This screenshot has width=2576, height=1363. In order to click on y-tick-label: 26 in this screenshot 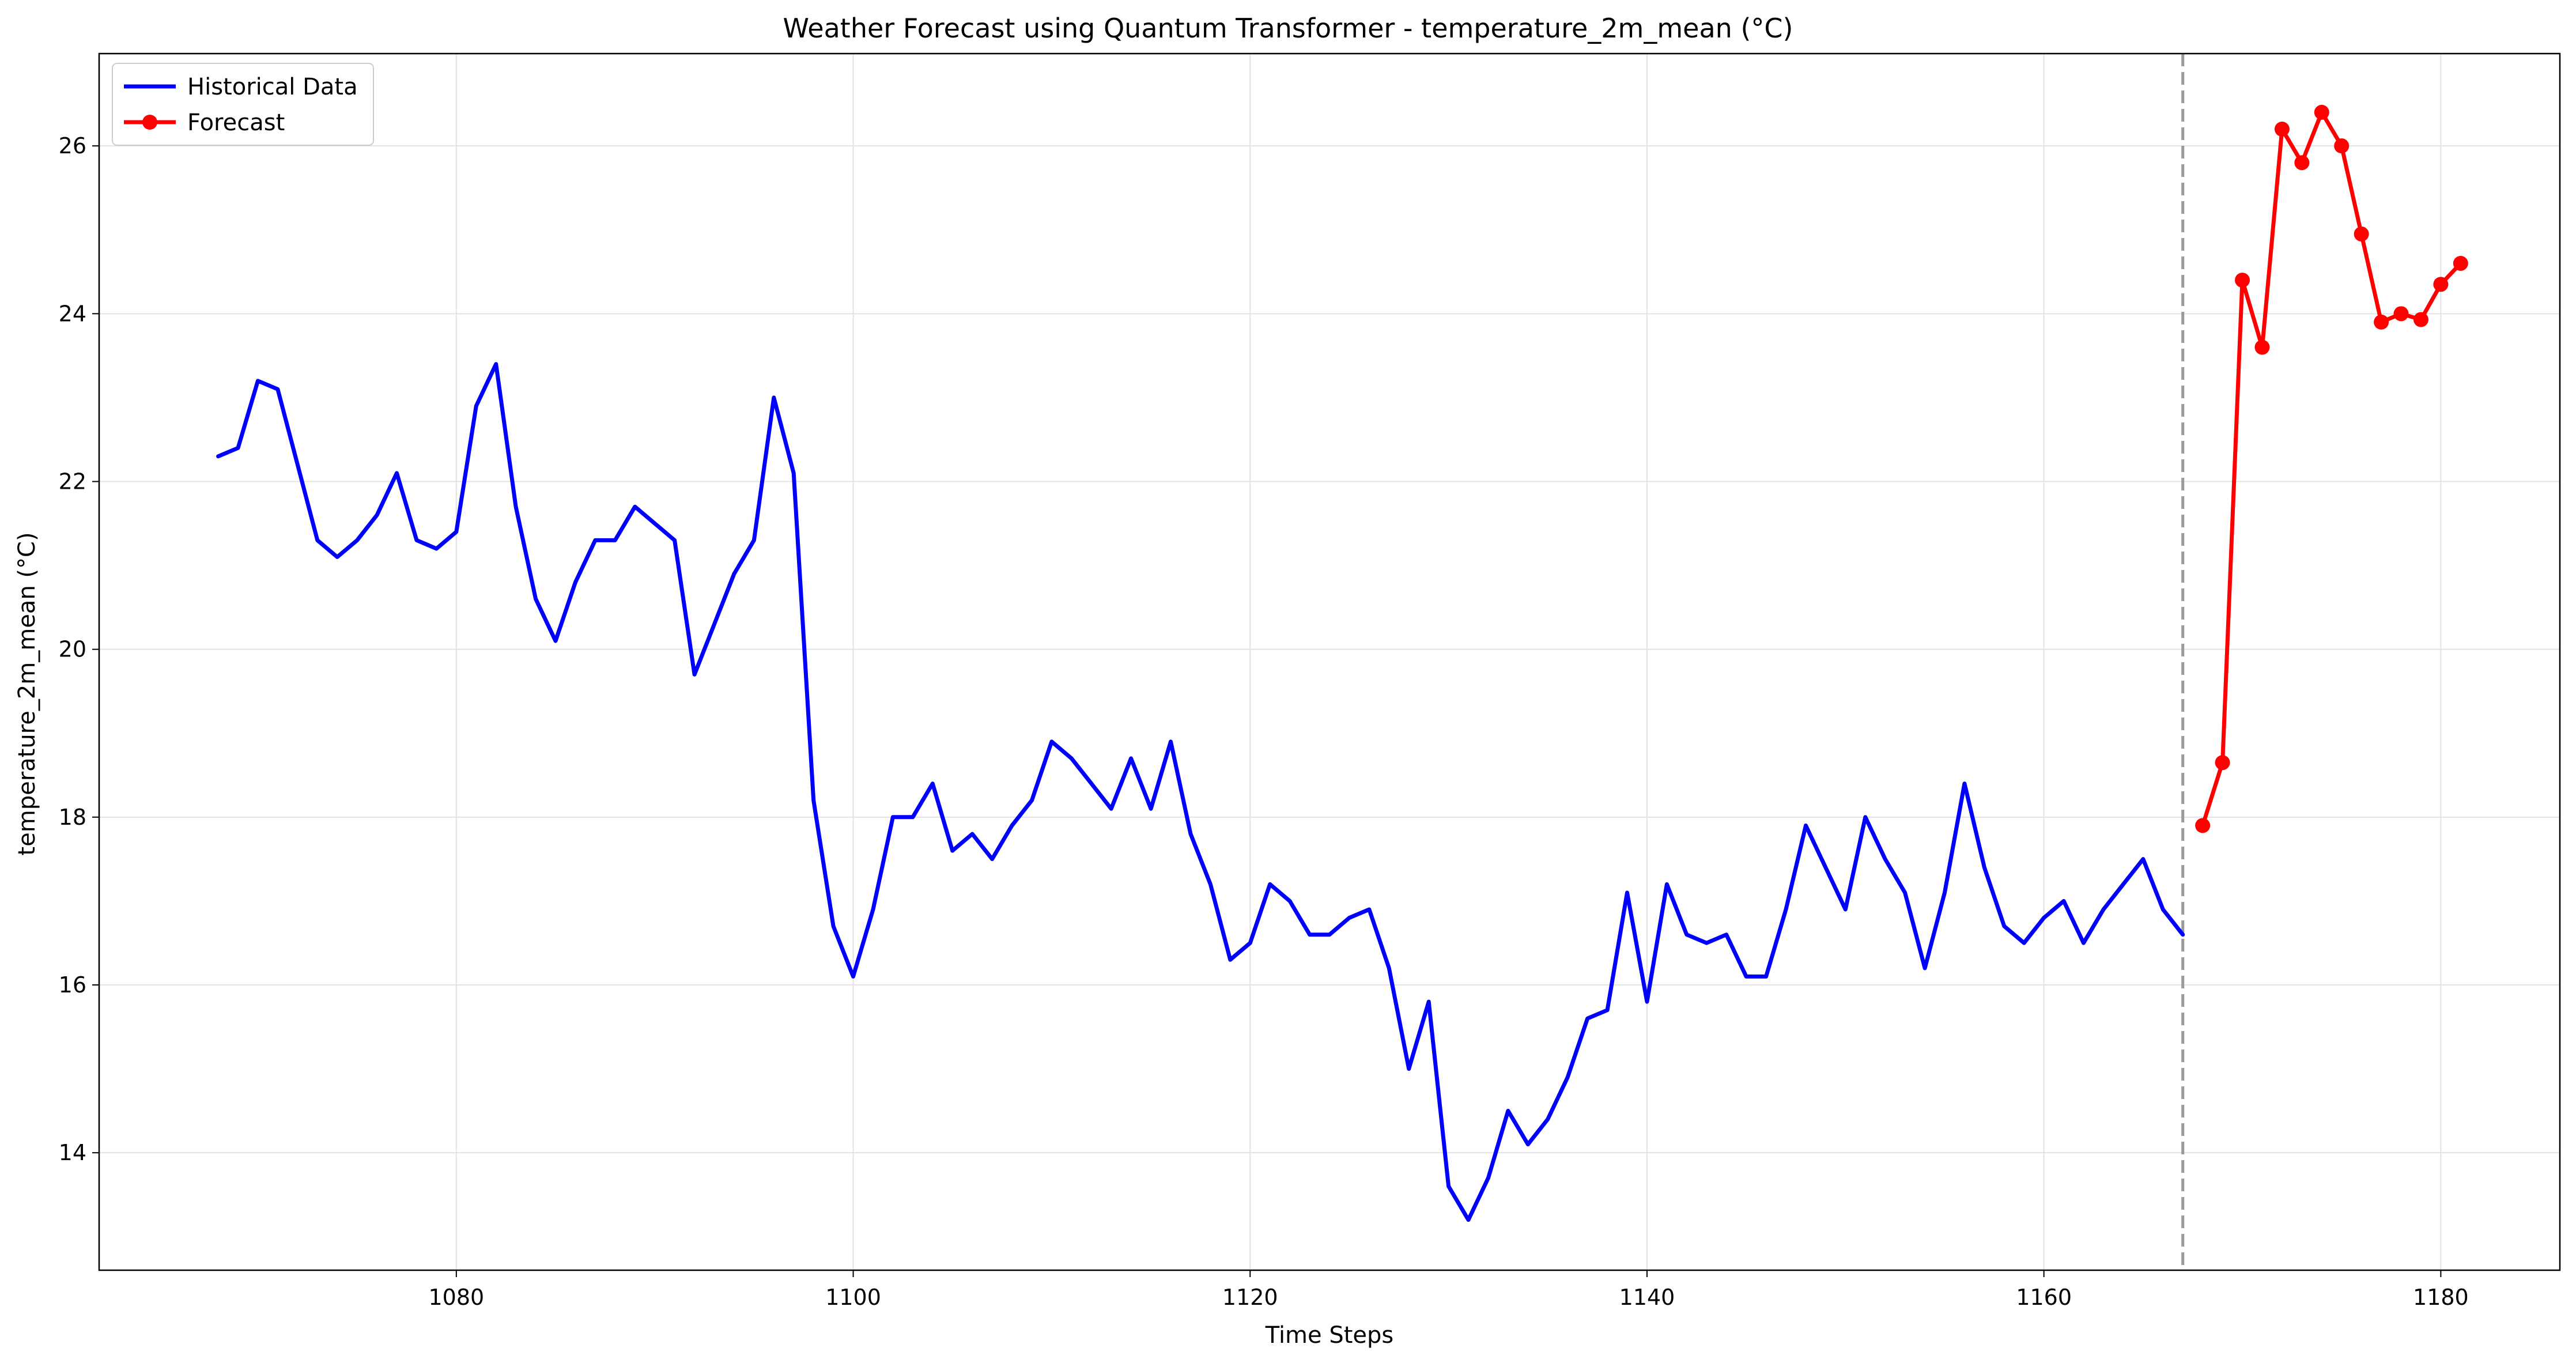, I will do `click(72, 145)`.